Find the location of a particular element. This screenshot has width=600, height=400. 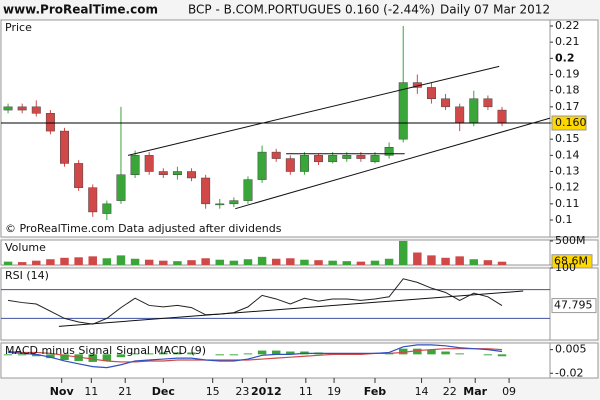

symbol: BCP - B.COM.PORTUGUES is located at coordinates (264, 10).